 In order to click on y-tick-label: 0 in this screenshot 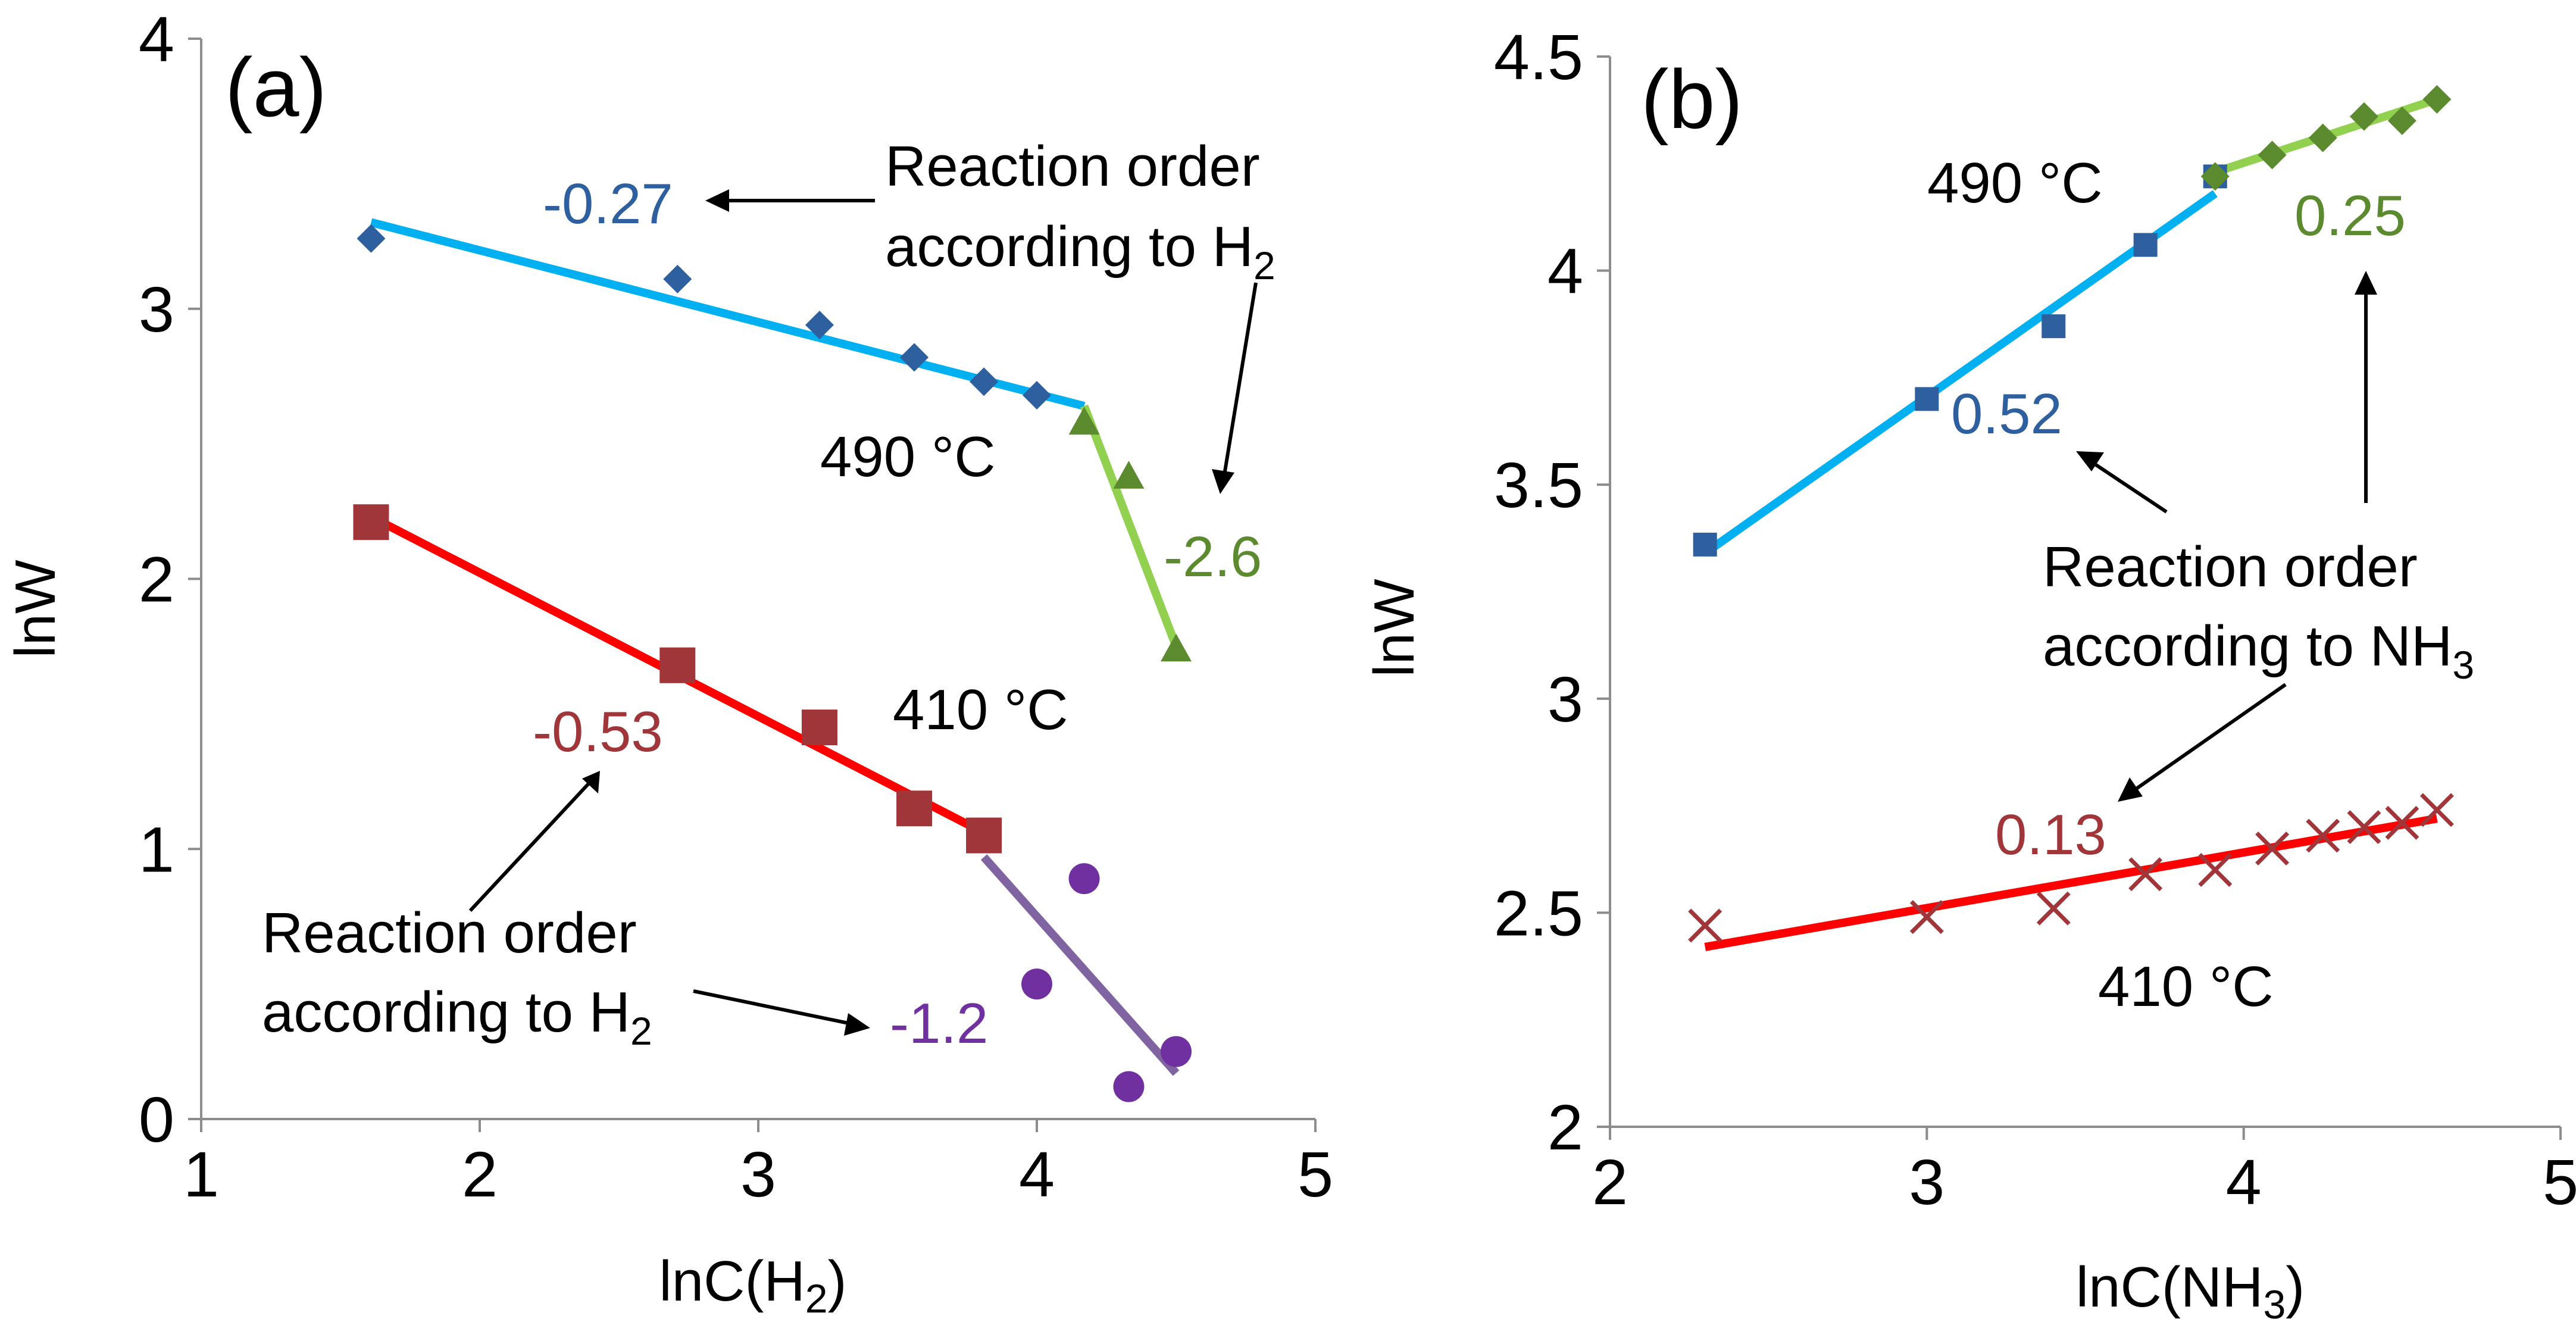, I will do `click(156, 1119)`.